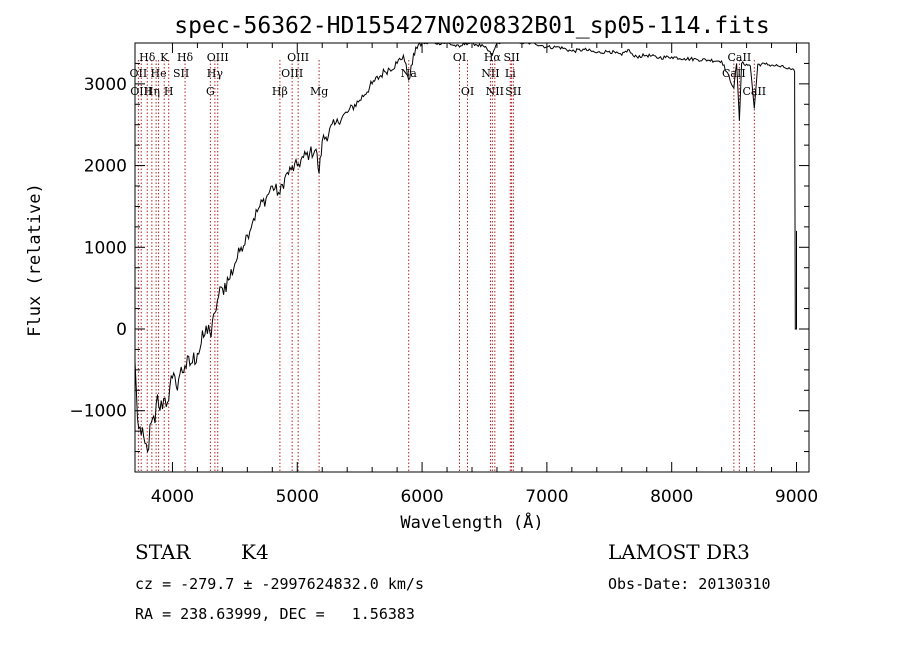 The image size is (900, 649). What do you see at coordinates (297, 497) in the screenshot?
I see `x-tick-label: 5000` at bounding box center [297, 497].